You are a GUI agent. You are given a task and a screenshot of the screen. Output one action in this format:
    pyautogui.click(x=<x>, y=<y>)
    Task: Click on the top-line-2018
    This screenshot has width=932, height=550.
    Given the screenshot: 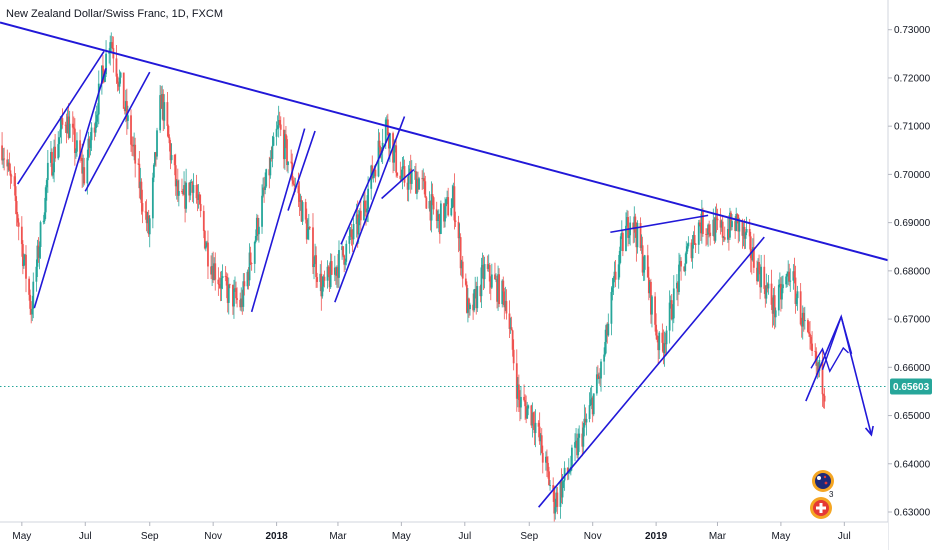 What is the action you would take?
    pyautogui.click(x=659, y=224)
    